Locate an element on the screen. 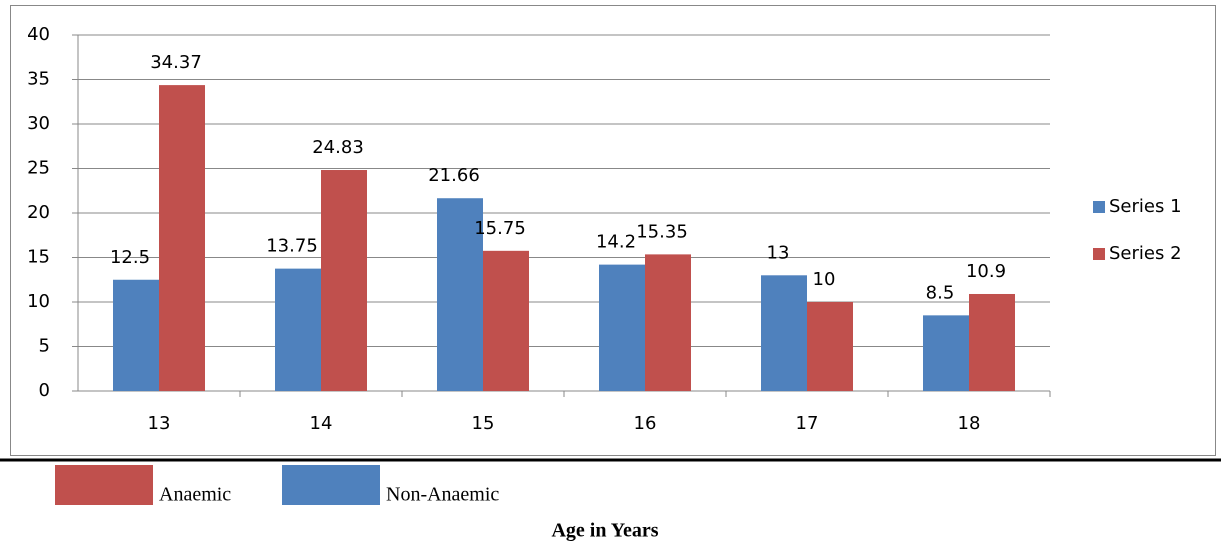 Image resolution: width=1221 pixels, height=546 pixels. data-label: 10 is located at coordinates (824, 279).